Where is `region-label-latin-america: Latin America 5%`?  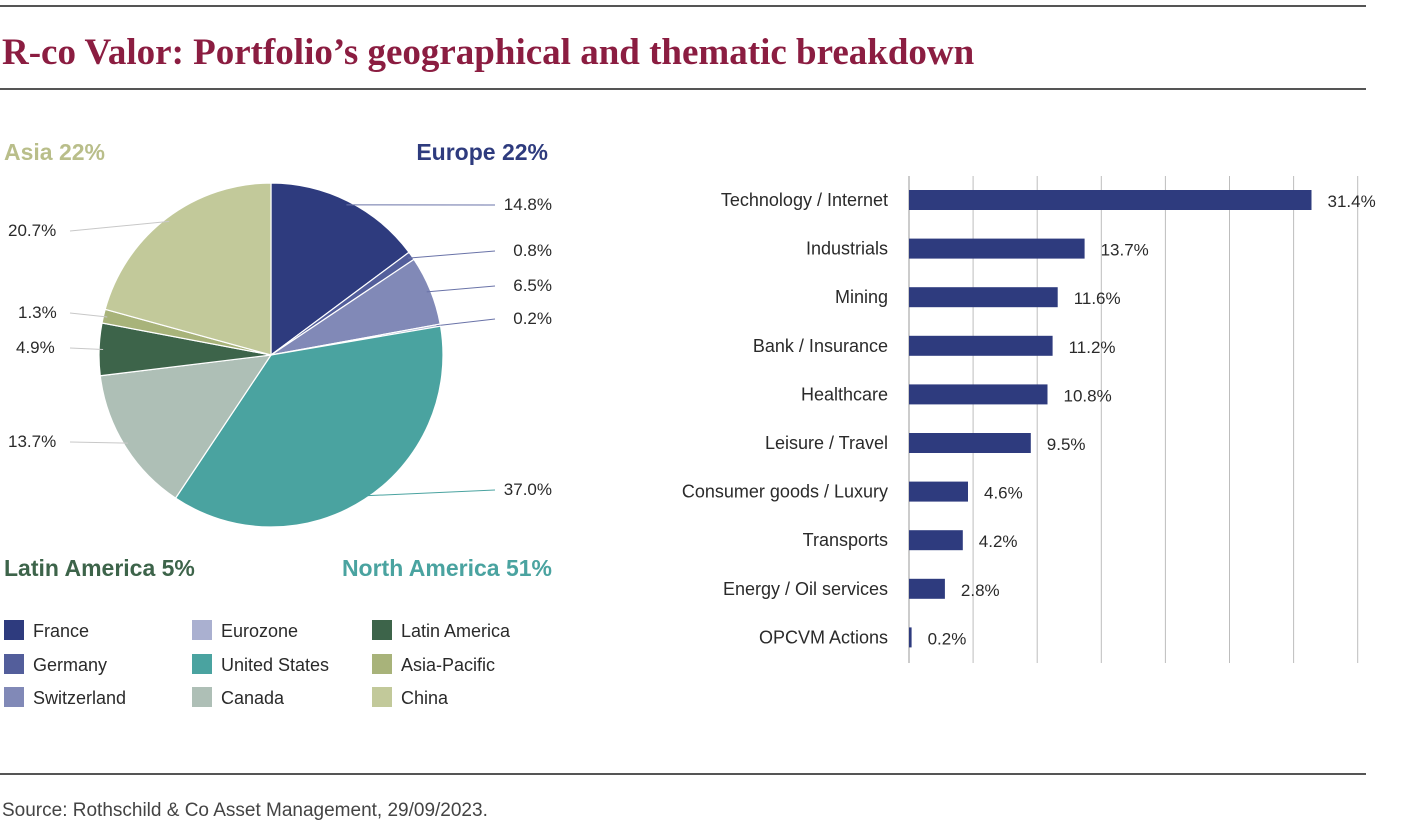 region-label-latin-america: Latin America 5% is located at coordinates (99, 568).